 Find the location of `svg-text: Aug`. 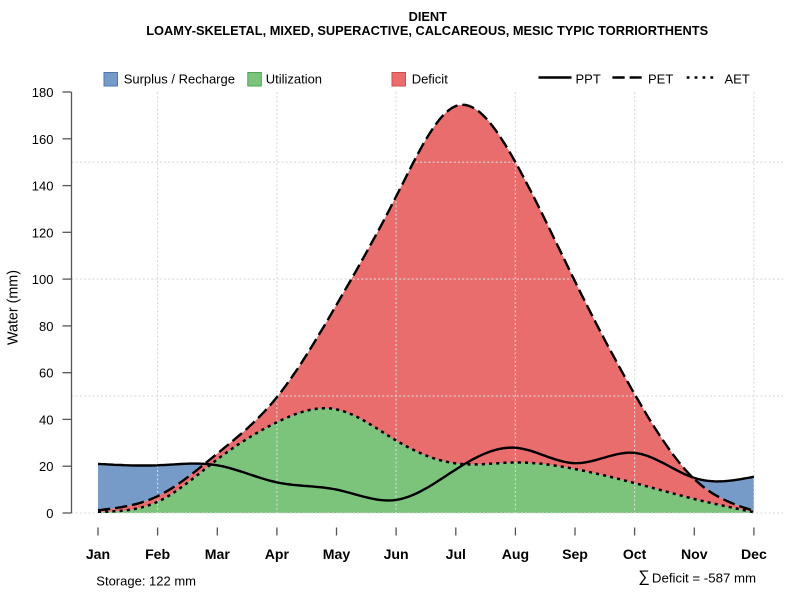

svg-text: Aug is located at coordinates (515, 554).